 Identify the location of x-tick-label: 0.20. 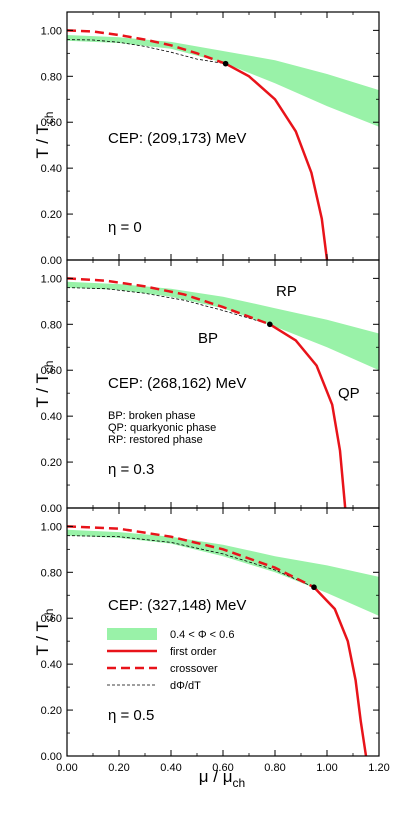
(118, 768).